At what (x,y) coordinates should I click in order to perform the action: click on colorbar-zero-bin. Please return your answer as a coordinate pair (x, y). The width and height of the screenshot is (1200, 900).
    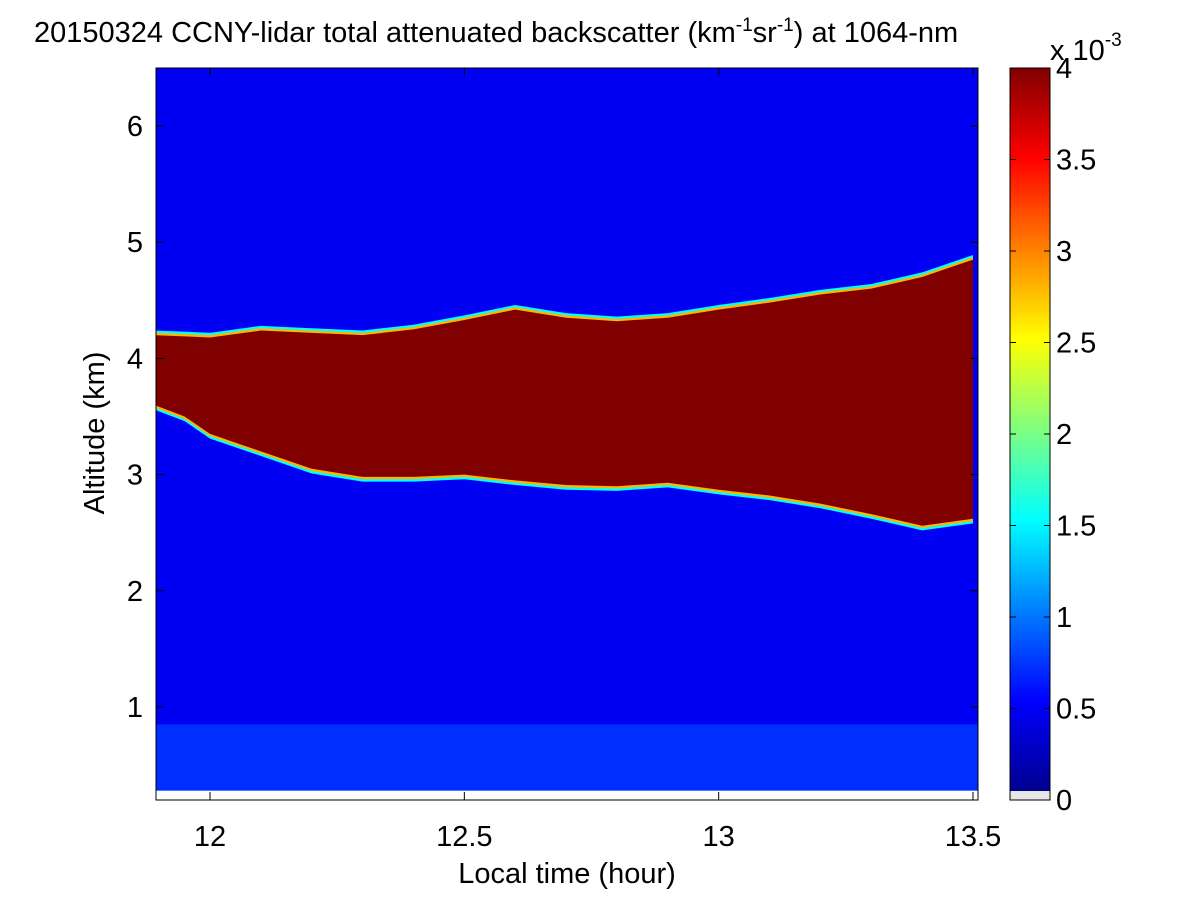
    Looking at the image, I should click on (1030, 795).